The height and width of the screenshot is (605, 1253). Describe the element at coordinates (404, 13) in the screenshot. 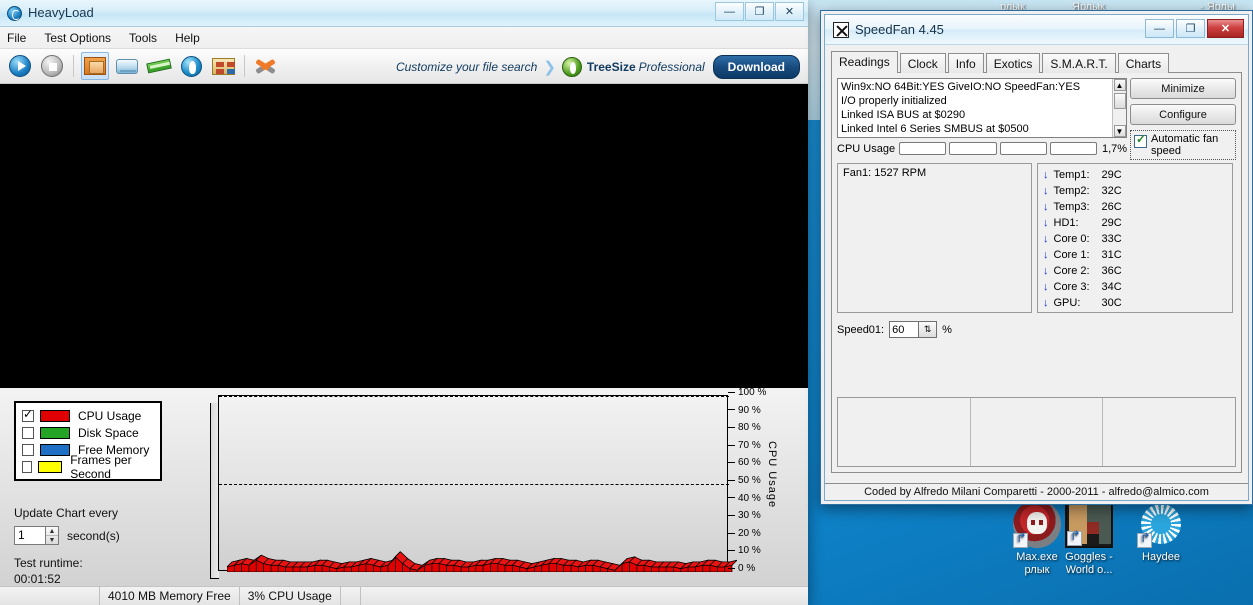

I see `heavyload-titlebar: HeavyLoad — ❐ ✕` at that location.